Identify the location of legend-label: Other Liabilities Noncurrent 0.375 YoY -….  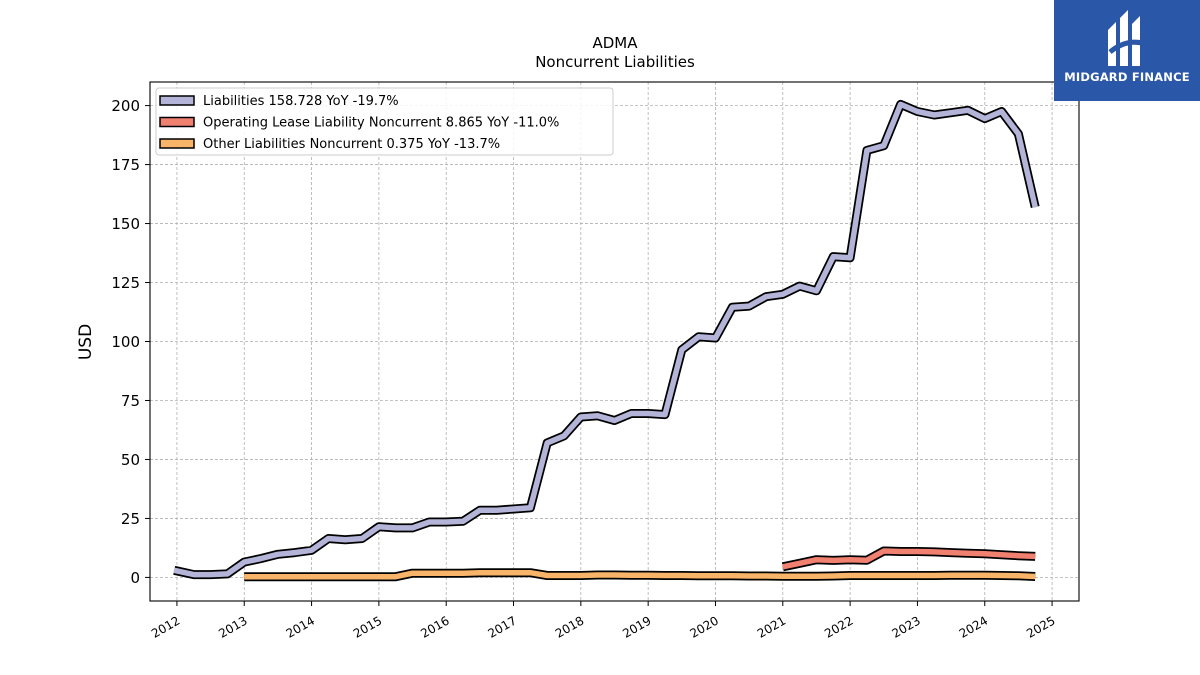
(351, 144).